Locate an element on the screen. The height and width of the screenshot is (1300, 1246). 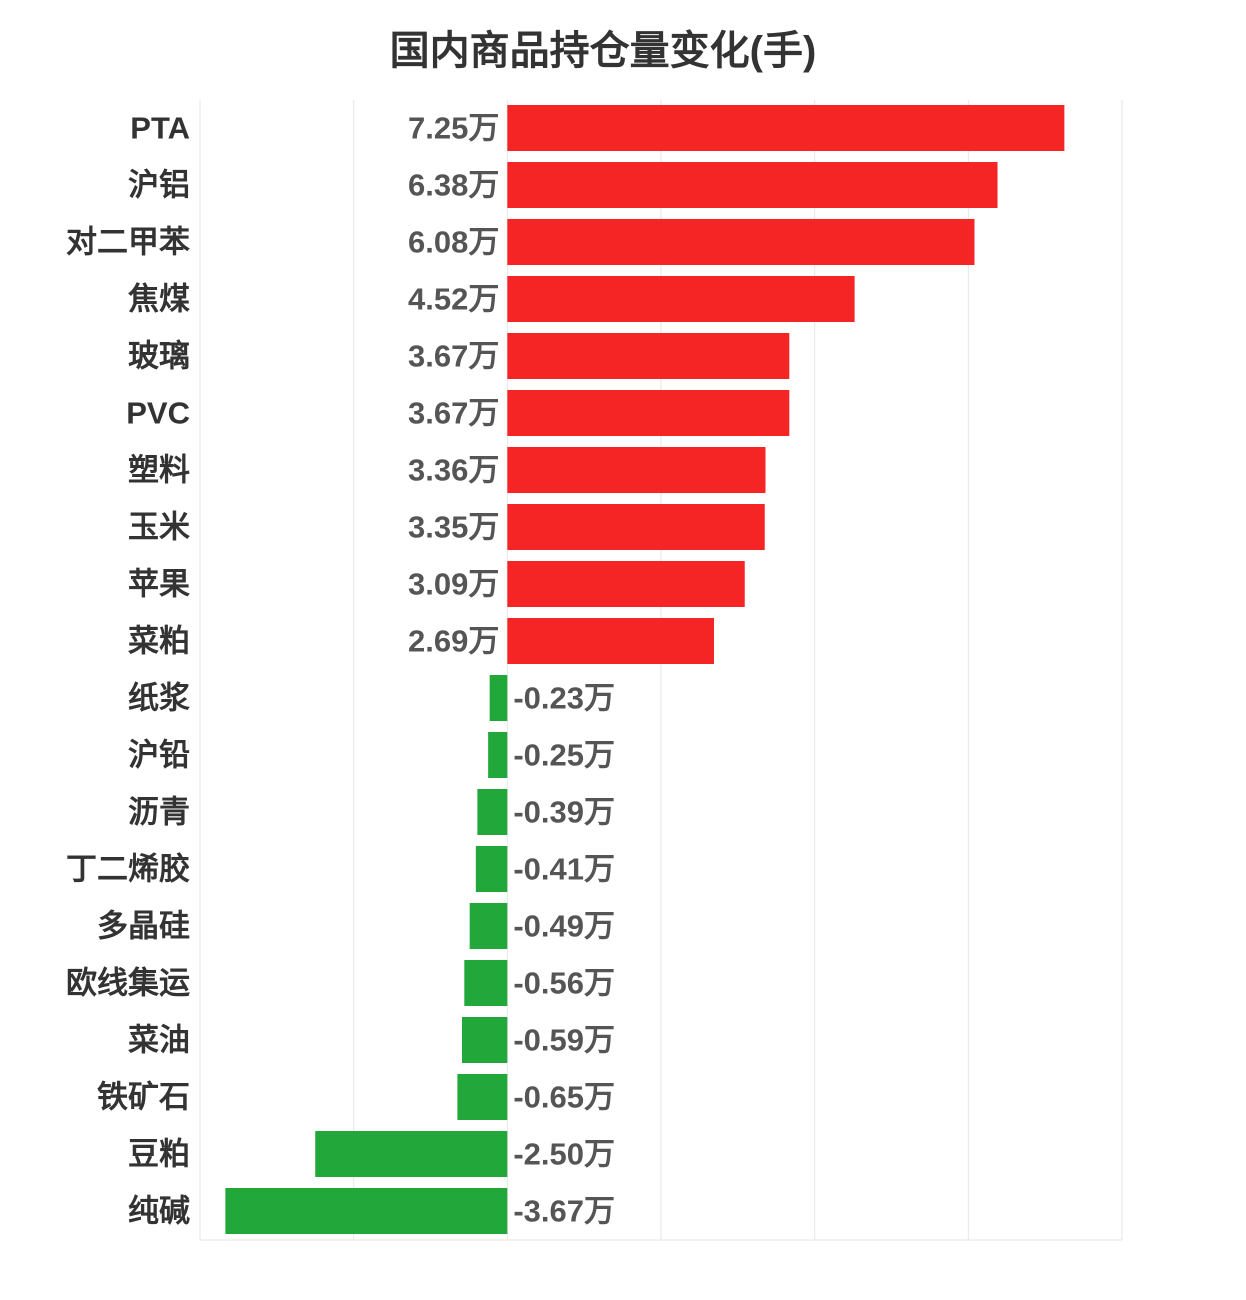
value-label: -0.56万 is located at coordinates (564, 983).